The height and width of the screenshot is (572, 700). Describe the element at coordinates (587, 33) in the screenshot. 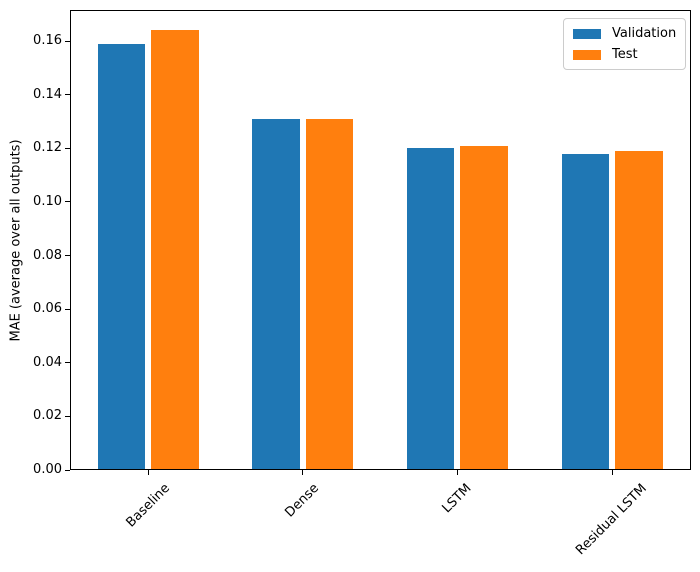

I see `validation-swatch-icon` at that location.